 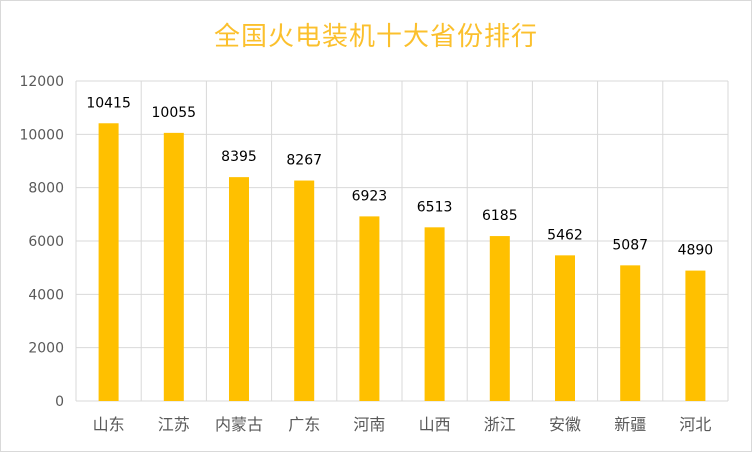 What do you see at coordinates (41, 82) in the screenshot?
I see `y-tick-label: 12000` at bounding box center [41, 82].